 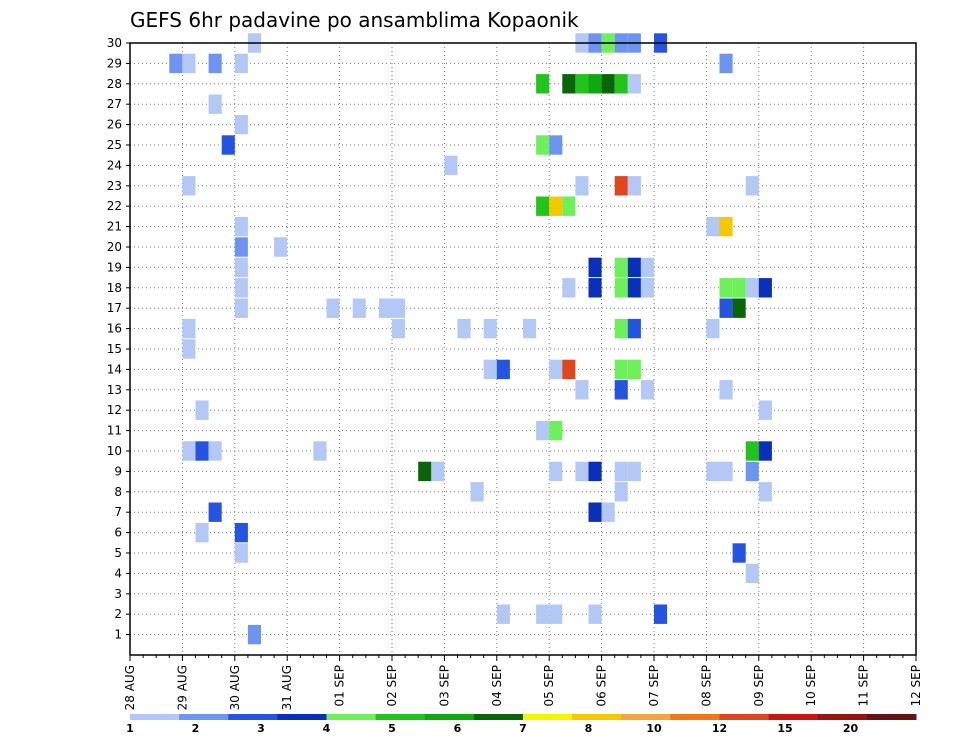 I want to click on x-tick-label: 04 SEP, so click(x=497, y=686).